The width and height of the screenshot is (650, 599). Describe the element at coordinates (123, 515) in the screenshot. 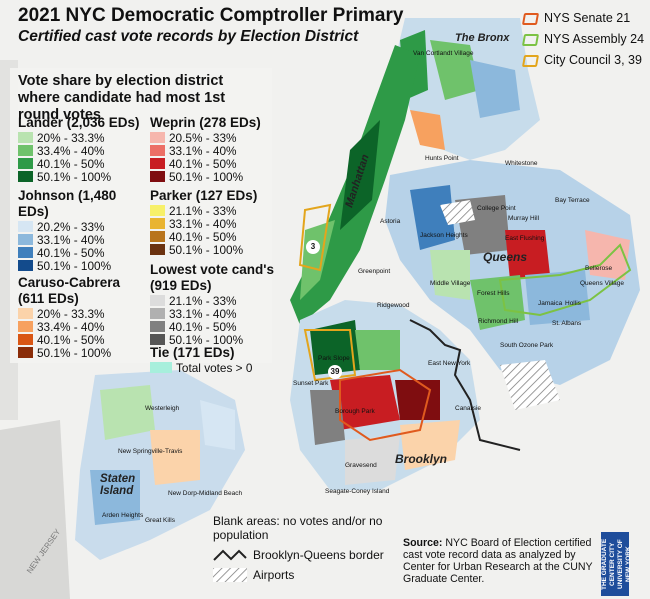

I see `neighborhood-label: Arden Heights` at that location.